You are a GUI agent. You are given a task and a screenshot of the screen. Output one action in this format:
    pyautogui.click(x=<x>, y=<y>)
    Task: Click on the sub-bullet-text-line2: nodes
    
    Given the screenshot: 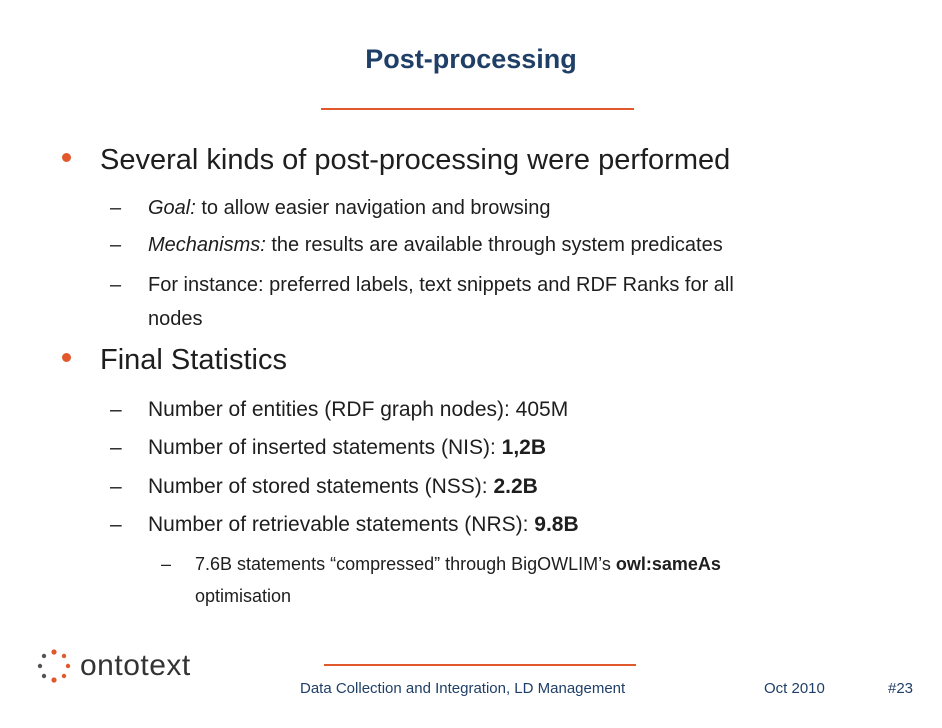 What is the action you would take?
    pyautogui.click(x=175, y=319)
    